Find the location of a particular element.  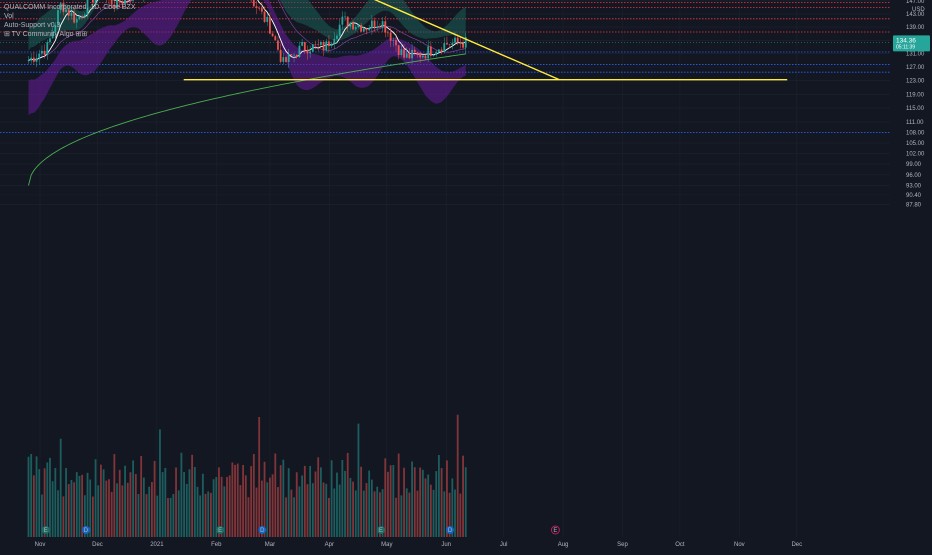

price-tick-label: 143.00 is located at coordinates (915, 15).